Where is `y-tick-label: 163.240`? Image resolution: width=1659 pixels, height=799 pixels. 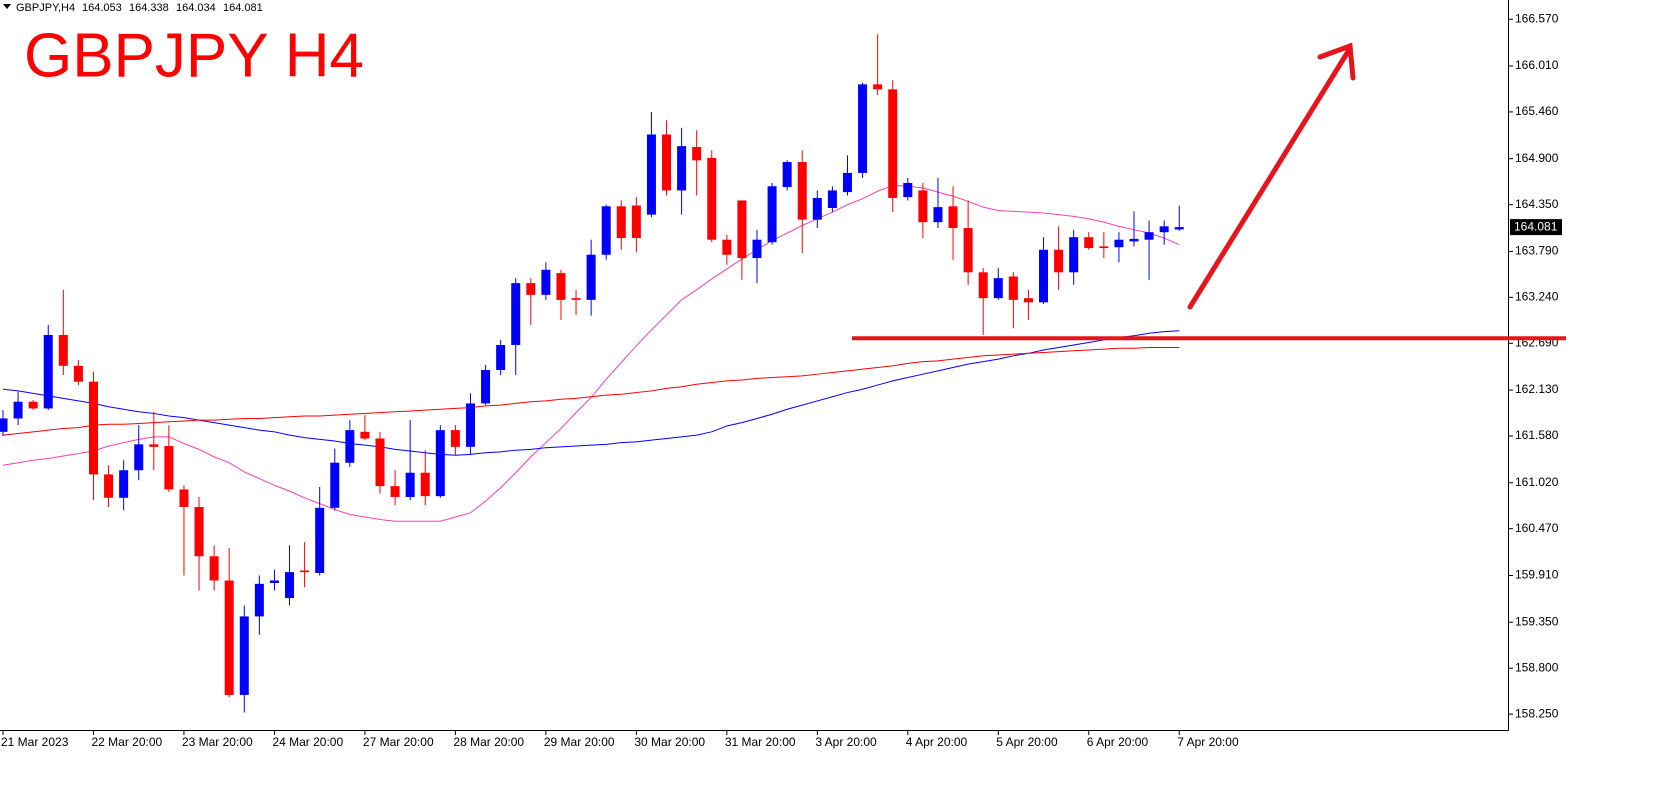 y-tick-label: 163.240 is located at coordinates (1537, 297).